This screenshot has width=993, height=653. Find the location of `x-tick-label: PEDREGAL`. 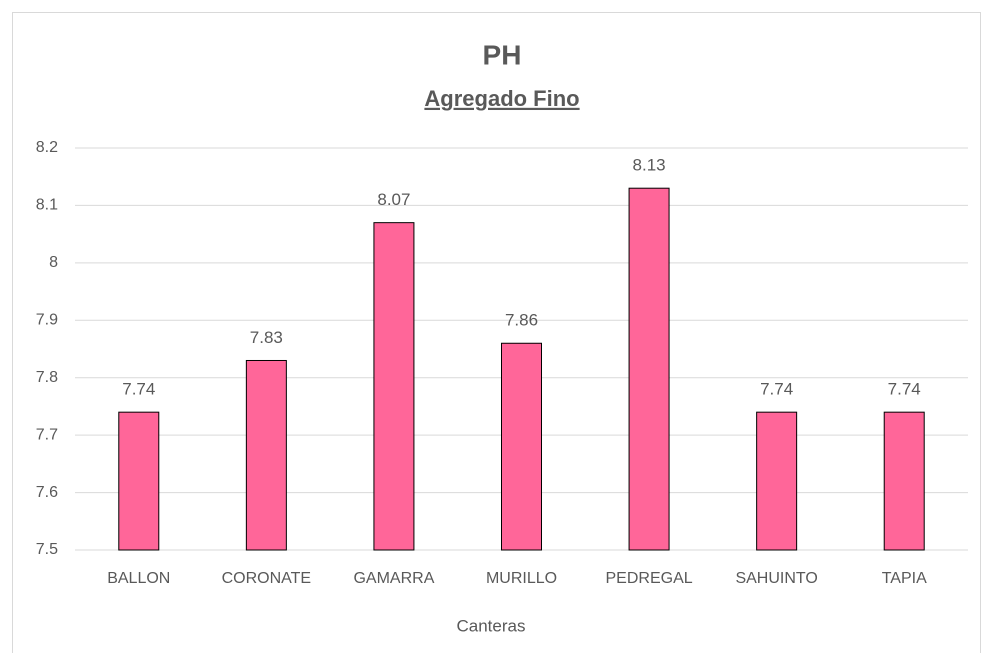

x-tick-label: PEDREGAL is located at coordinates (649, 578).